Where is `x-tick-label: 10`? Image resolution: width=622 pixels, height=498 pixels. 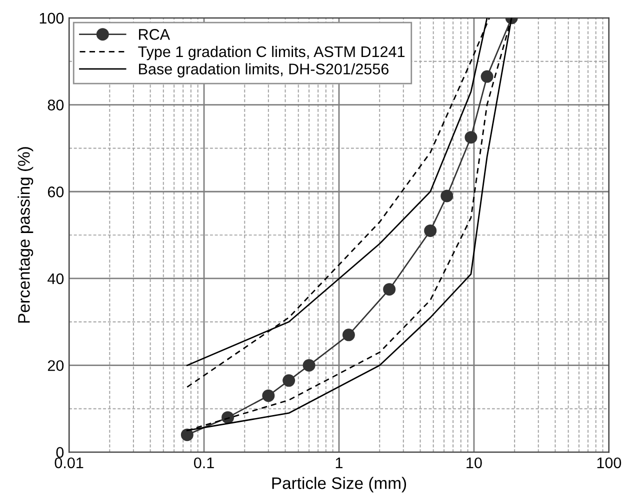 x-tick-label: 10 is located at coordinates (474, 462).